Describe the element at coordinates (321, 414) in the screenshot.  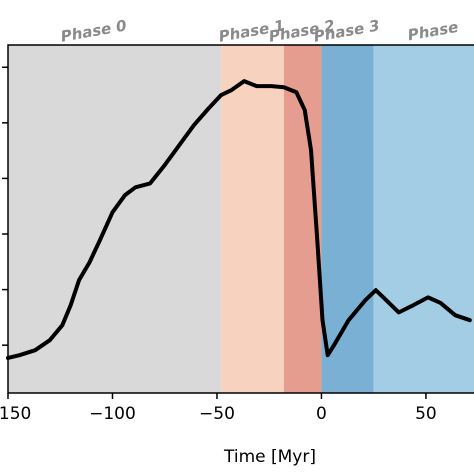
I see `x-tick-label: 0` at that location.